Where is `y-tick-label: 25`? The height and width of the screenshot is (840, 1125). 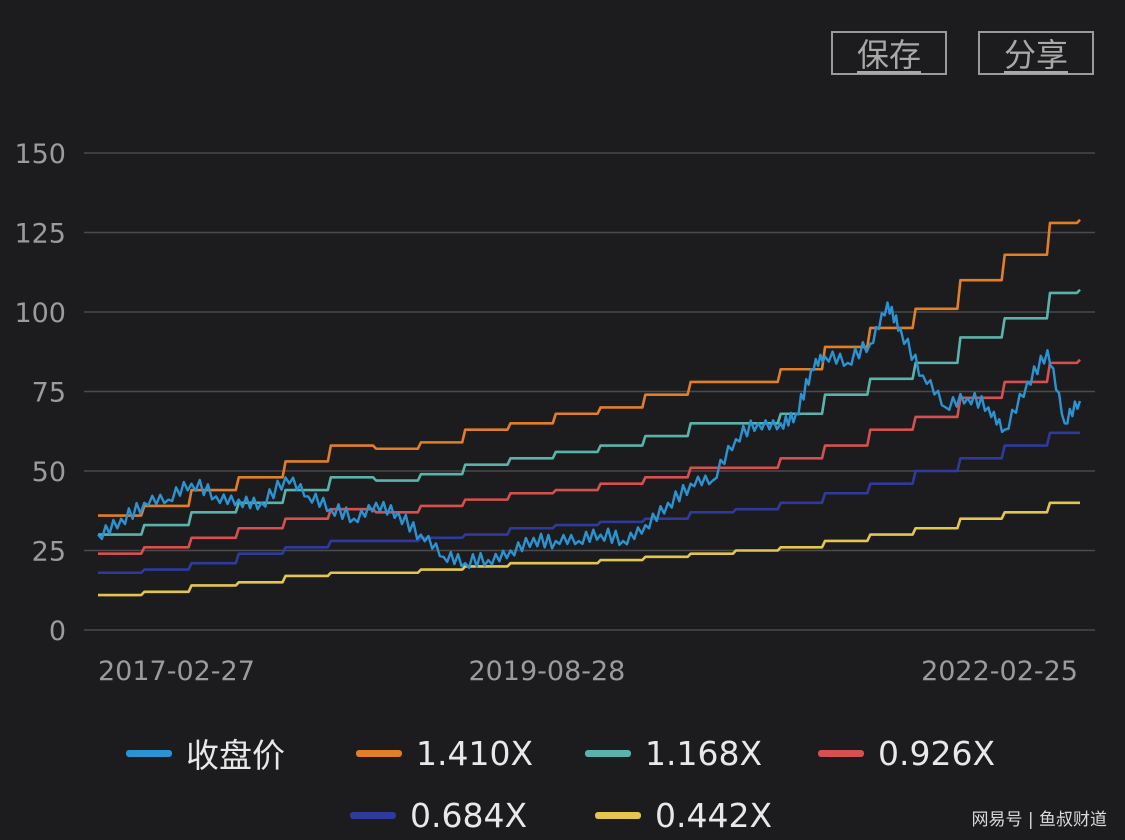 y-tick-label: 25 is located at coordinates (49, 552).